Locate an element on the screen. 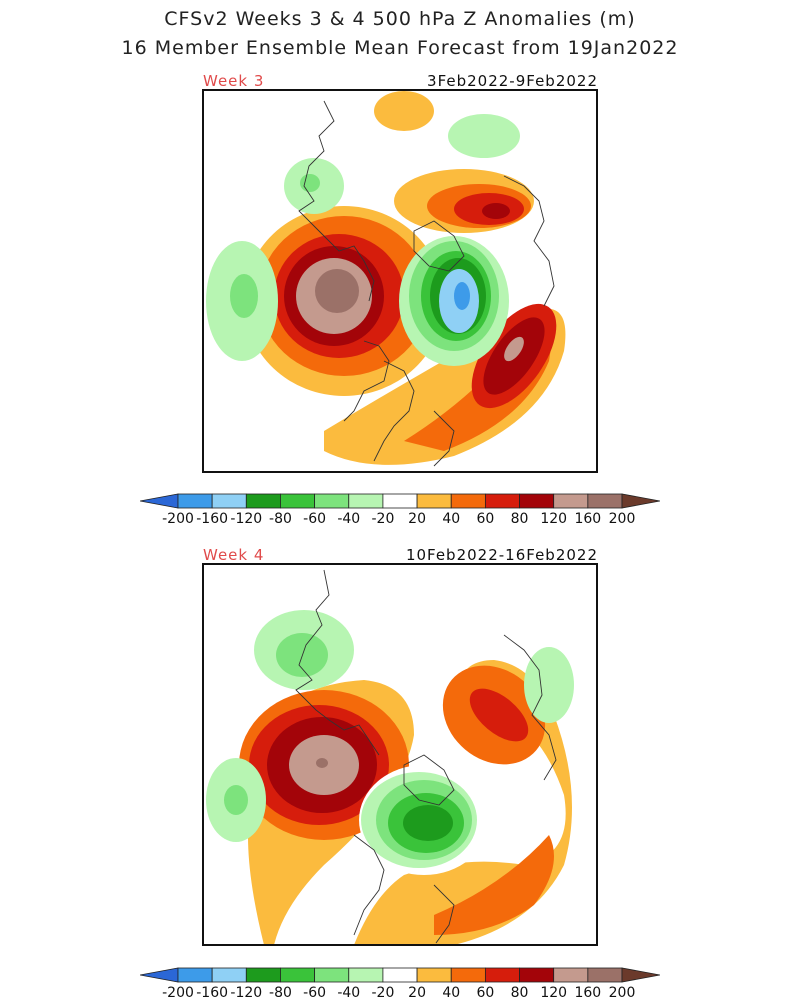 Image resolution: width=800 pixels, height=1006 pixels. anomaly-ridge-north is located at coordinates (404, 111).